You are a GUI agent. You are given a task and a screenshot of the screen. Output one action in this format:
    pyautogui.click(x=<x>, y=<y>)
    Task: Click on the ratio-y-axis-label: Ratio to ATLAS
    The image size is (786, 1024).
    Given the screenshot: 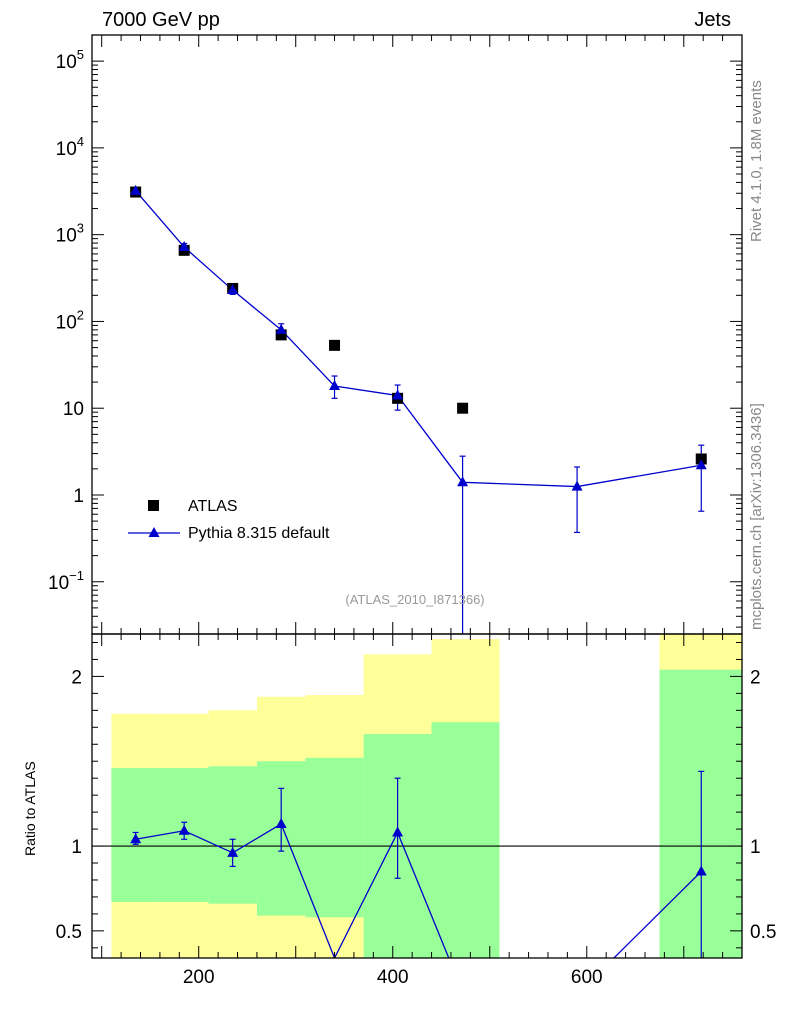 What is the action you would take?
    pyautogui.click(x=30, y=808)
    